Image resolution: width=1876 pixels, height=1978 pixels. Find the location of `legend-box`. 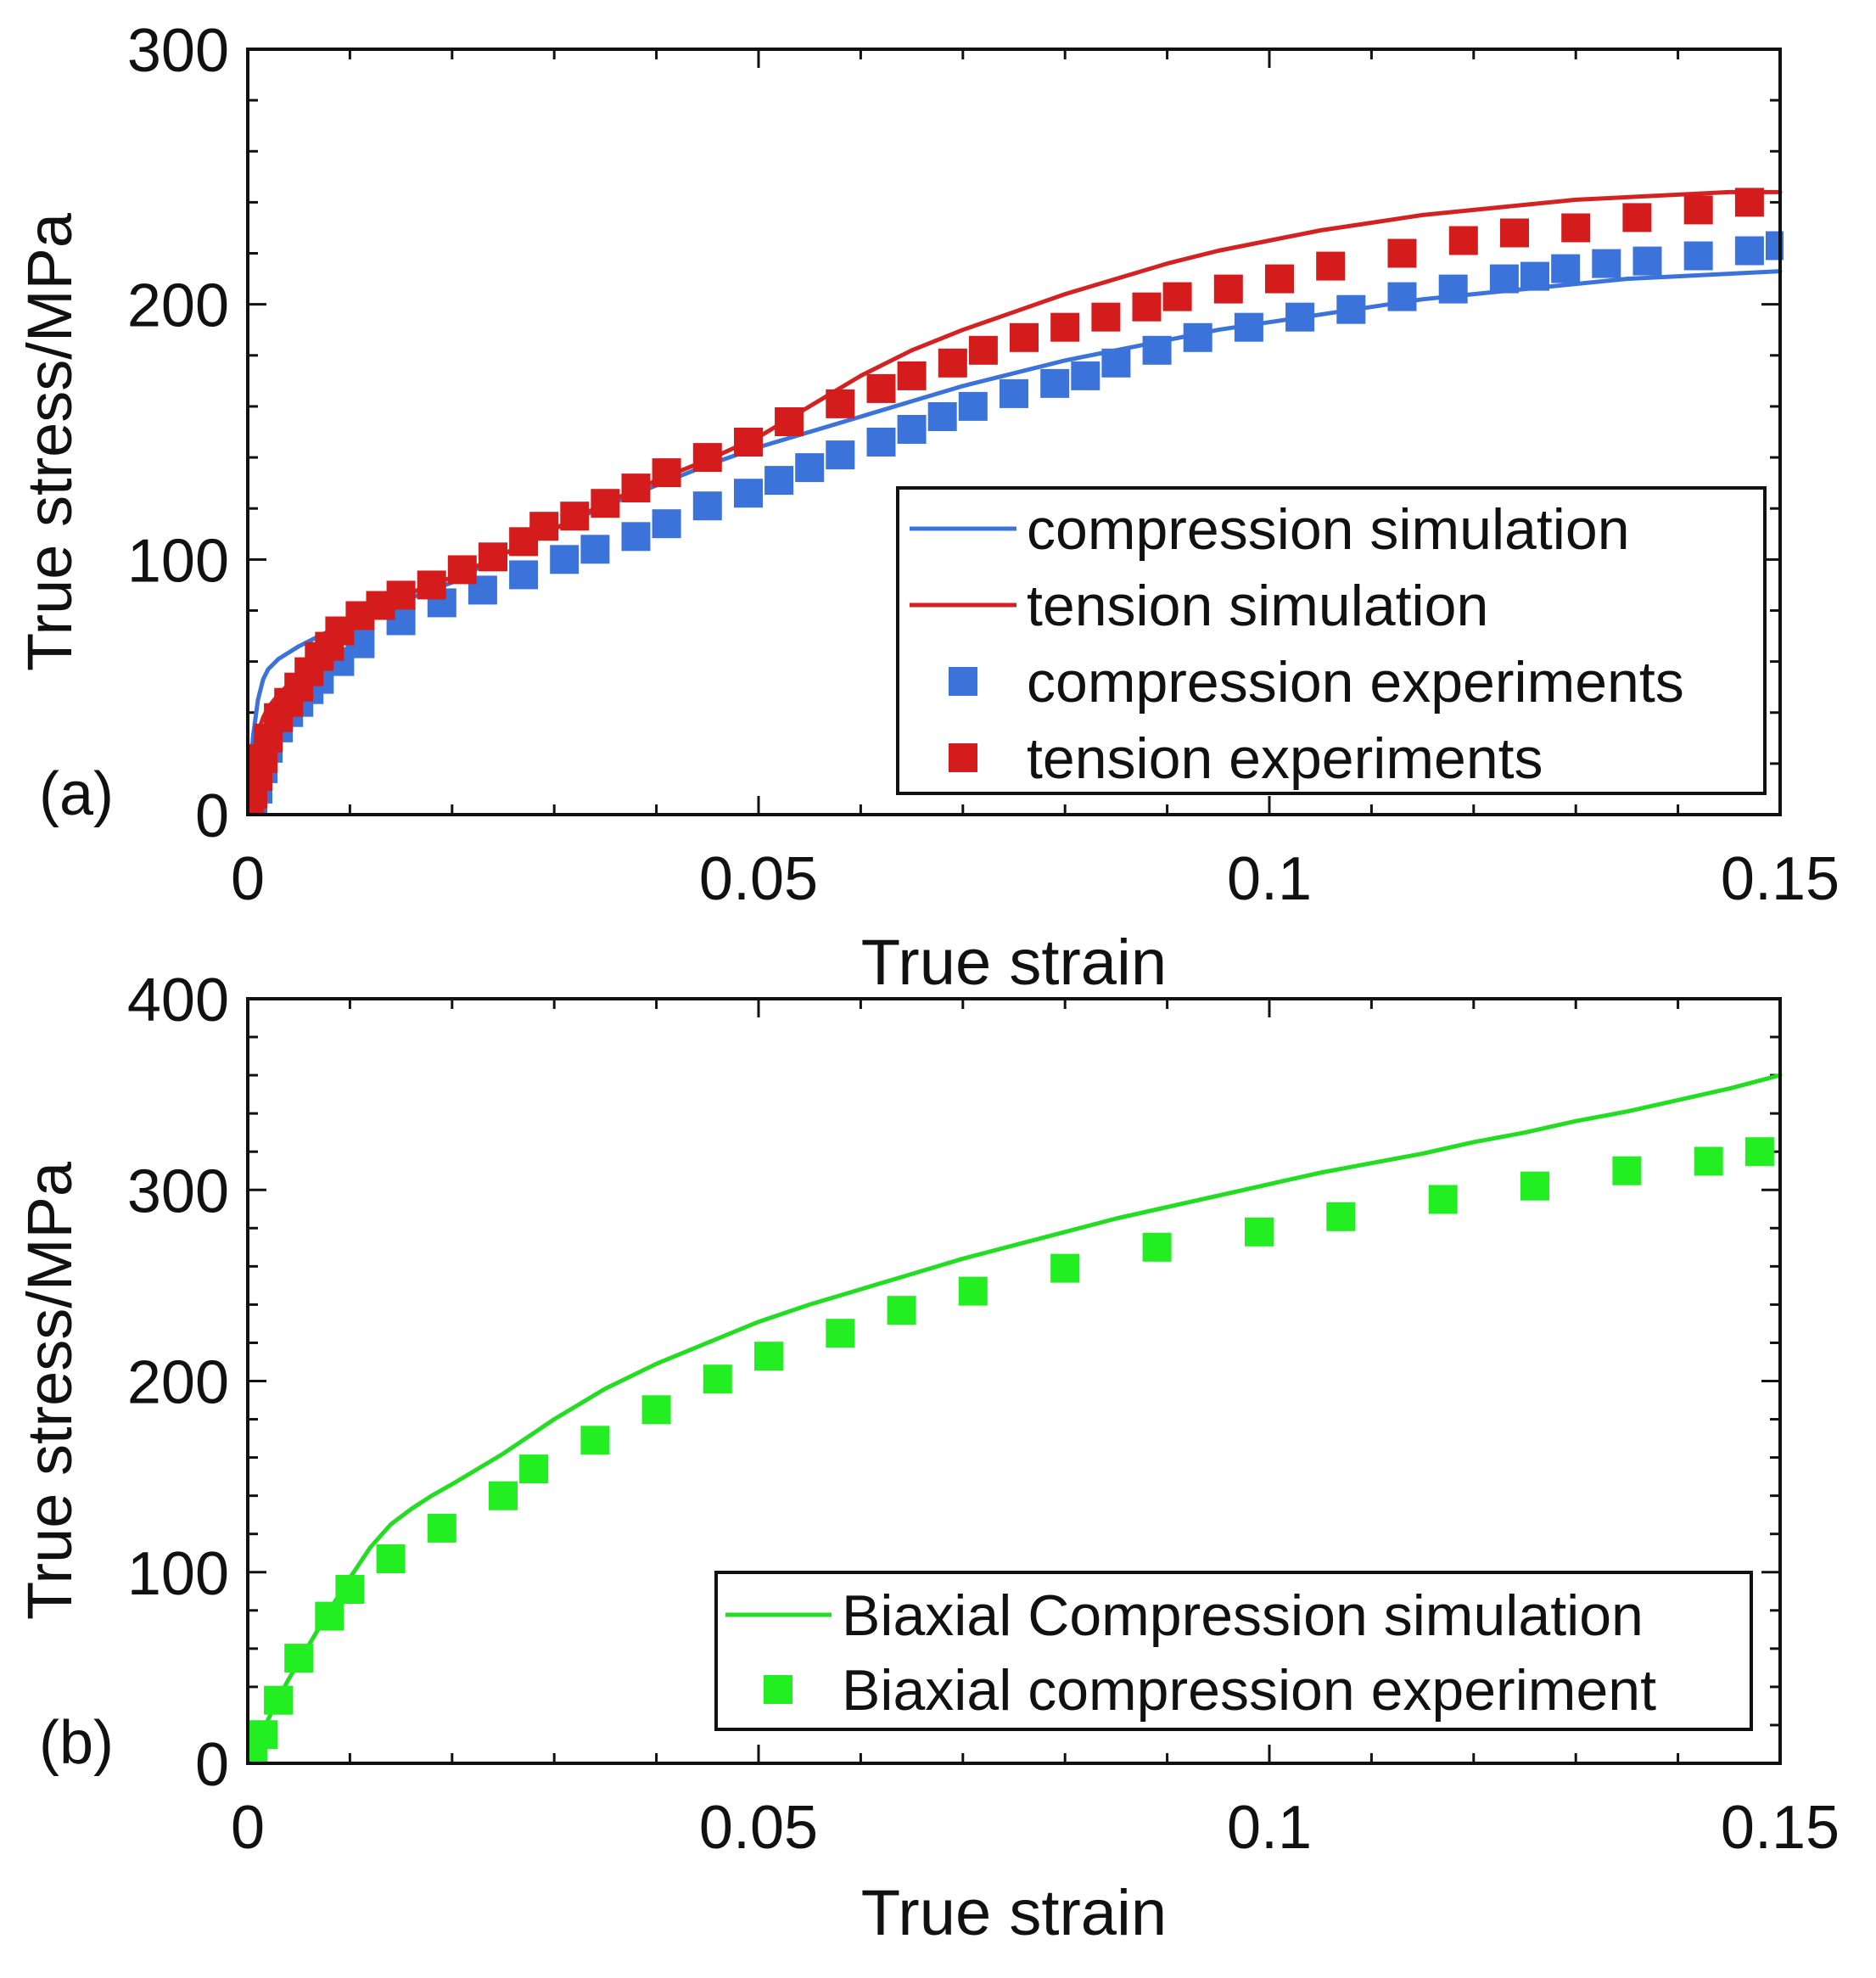

legend-box is located at coordinates (1331, 640).